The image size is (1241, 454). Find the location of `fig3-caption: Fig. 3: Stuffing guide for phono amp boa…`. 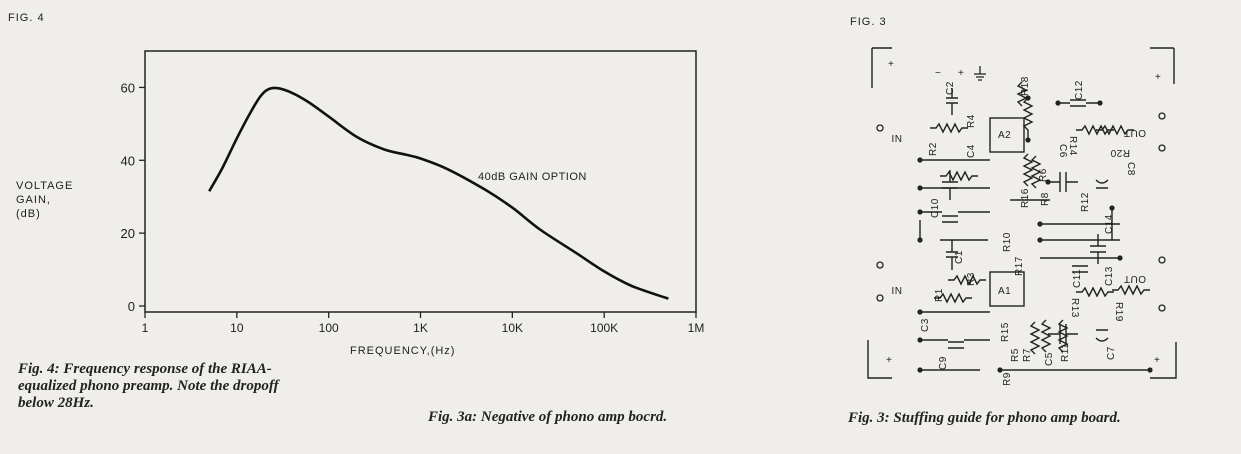

fig3-caption: Fig. 3: Stuffing guide for phono amp boa… is located at coordinates (984, 418).